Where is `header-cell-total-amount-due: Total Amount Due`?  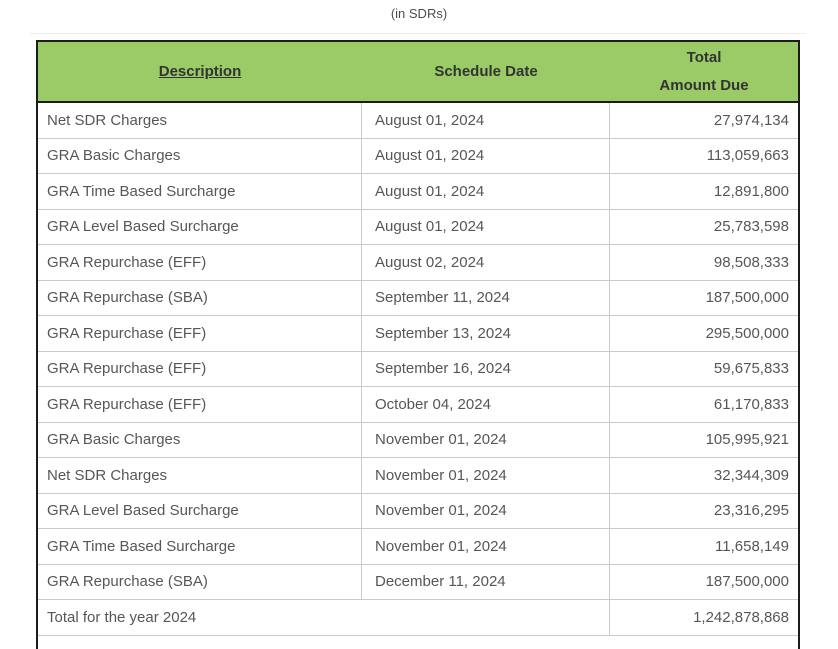
header-cell-total-amount-due: Total Amount Due is located at coordinates (704, 71).